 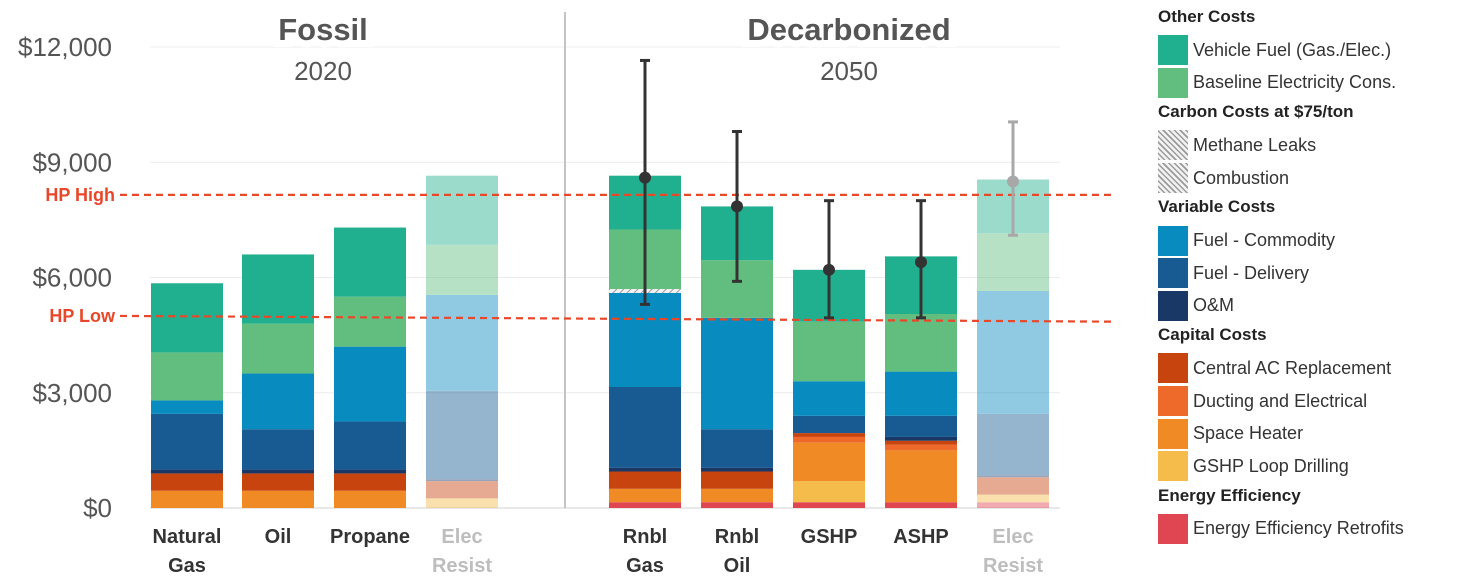 What do you see at coordinates (72, 278) in the screenshot?
I see `y-tick-label: $6,000` at bounding box center [72, 278].